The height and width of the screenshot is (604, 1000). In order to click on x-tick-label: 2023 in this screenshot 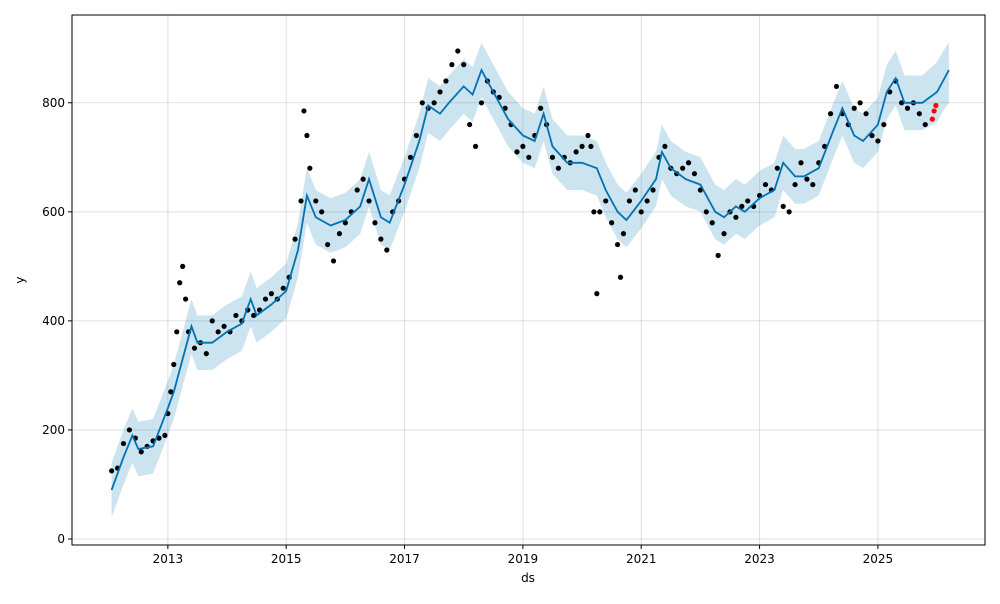, I will do `click(759, 559)`.